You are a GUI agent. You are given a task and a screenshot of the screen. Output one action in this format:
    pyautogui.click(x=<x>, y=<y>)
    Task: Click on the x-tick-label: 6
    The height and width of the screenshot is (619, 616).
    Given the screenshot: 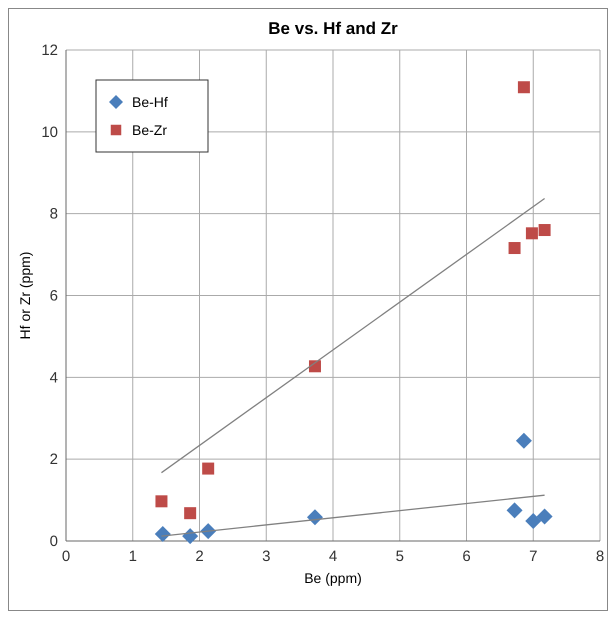 What is the action you would take?
    pyautogui.click(x=466, y=556)
    